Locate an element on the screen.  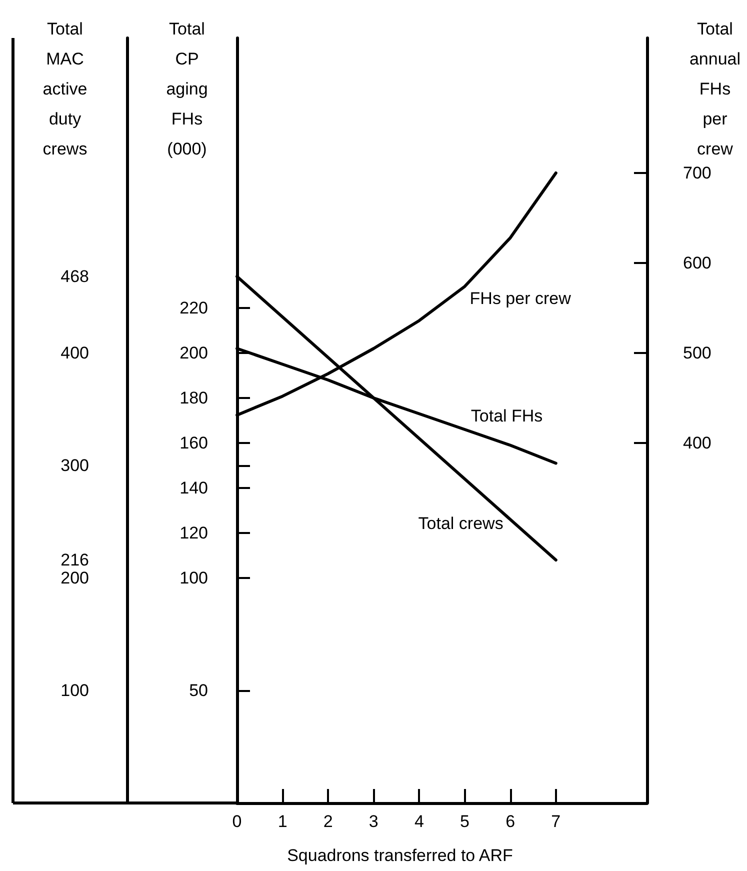
y2-tick-label: 500 is located at coordinates (697, 353).